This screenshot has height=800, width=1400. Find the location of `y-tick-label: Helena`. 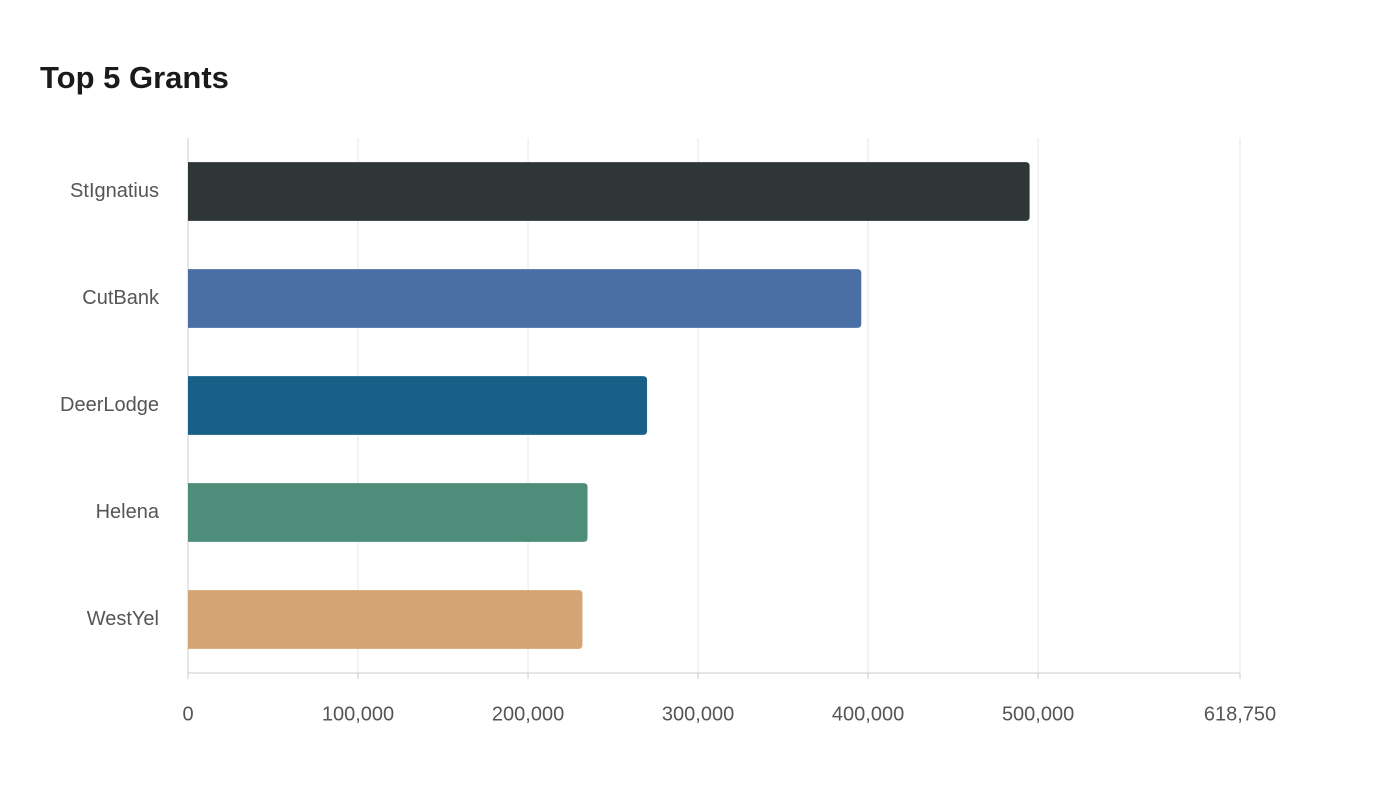

y-tick-label: Helena is located at coordinates (128, 512).